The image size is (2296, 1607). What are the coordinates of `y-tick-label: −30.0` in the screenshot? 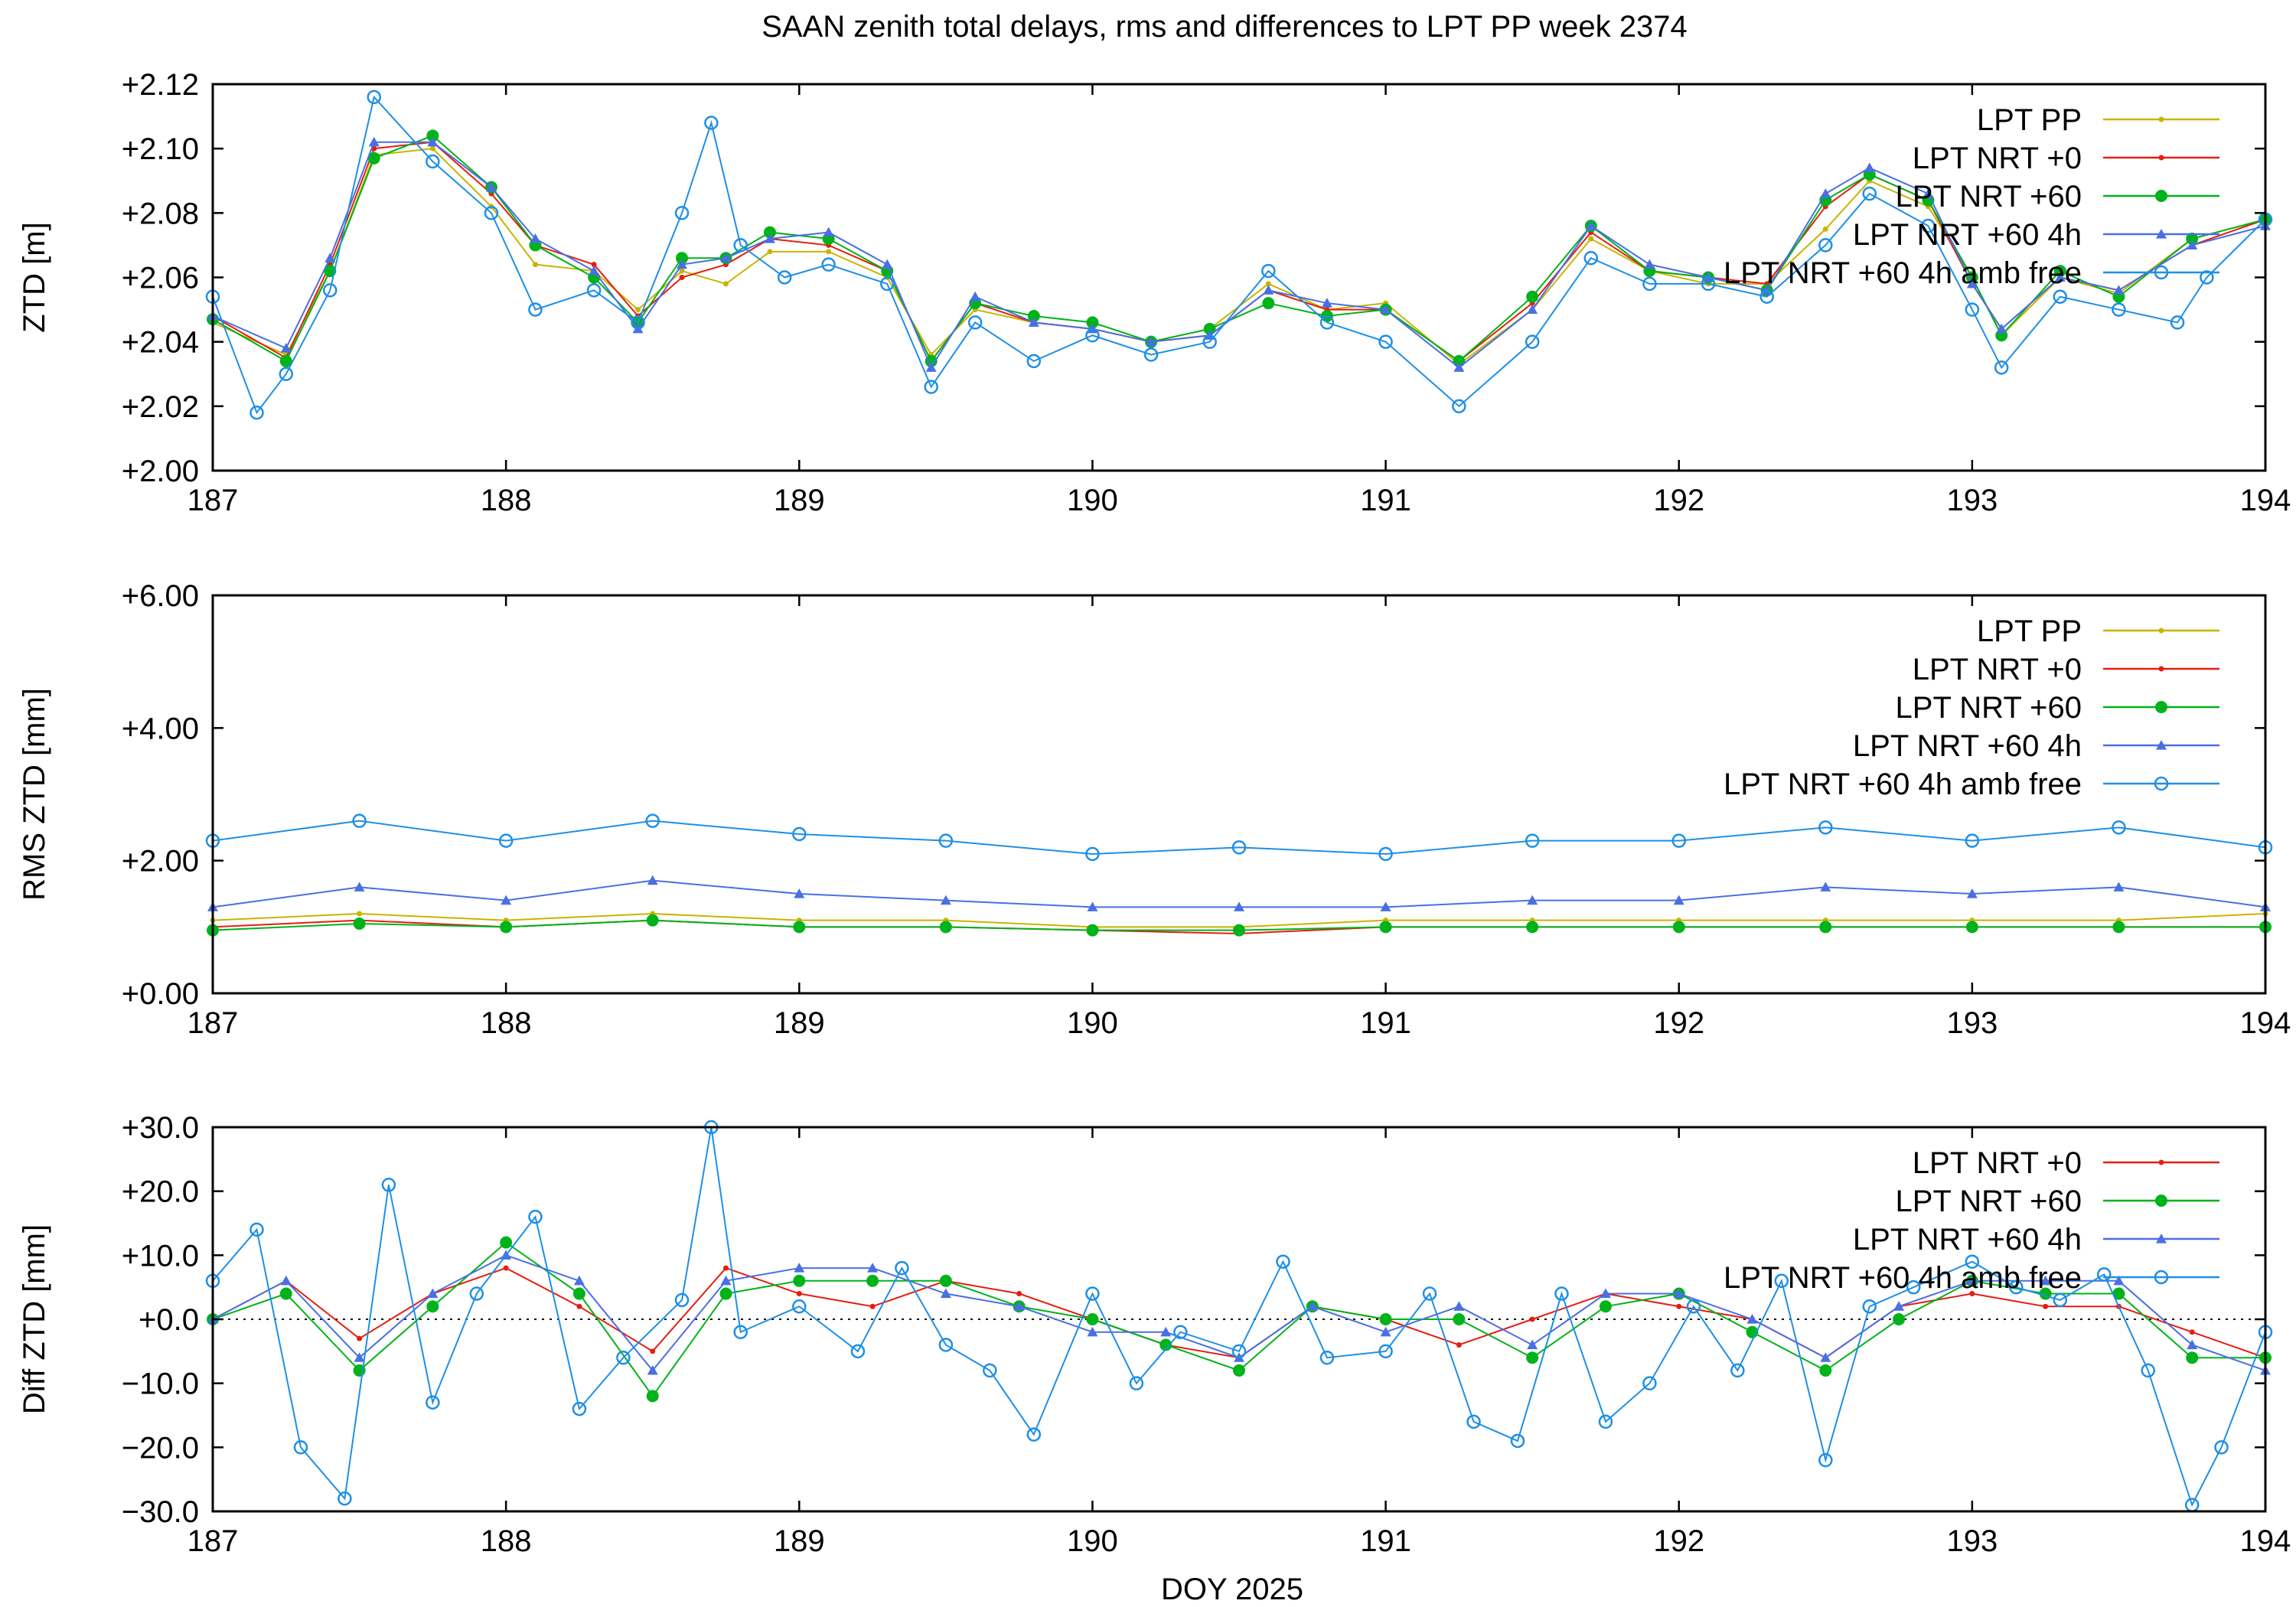 It's located at (160, 1512).